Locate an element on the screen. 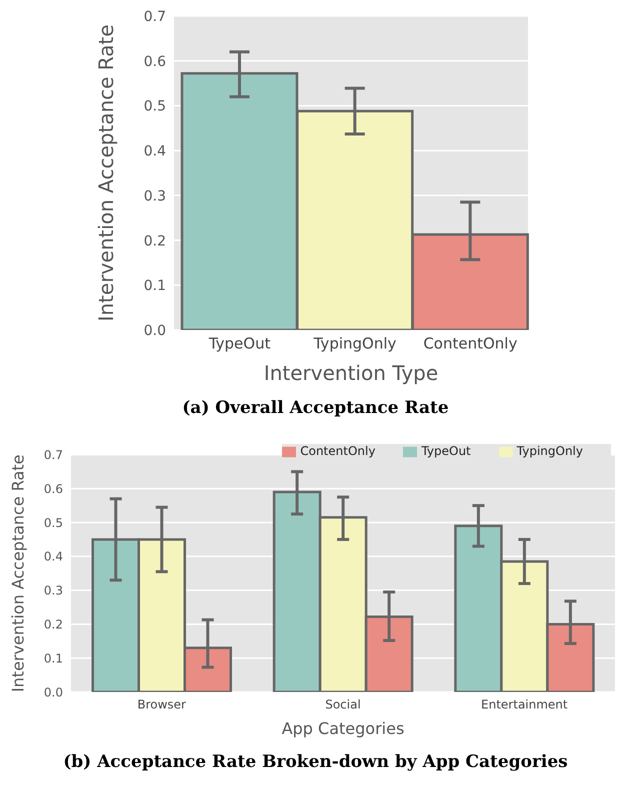 The width and height of the screenshot is (631, 808). x-tick-label: Browser is located at coordinates (161, 705).